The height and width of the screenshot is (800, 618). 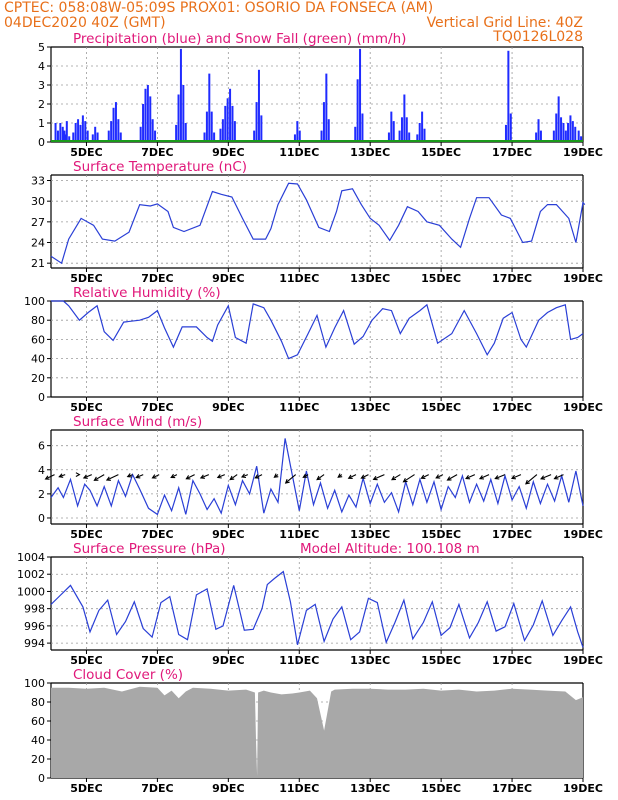 I want to click on x-tick-label: 15DEC, so click(x=441, y=788).